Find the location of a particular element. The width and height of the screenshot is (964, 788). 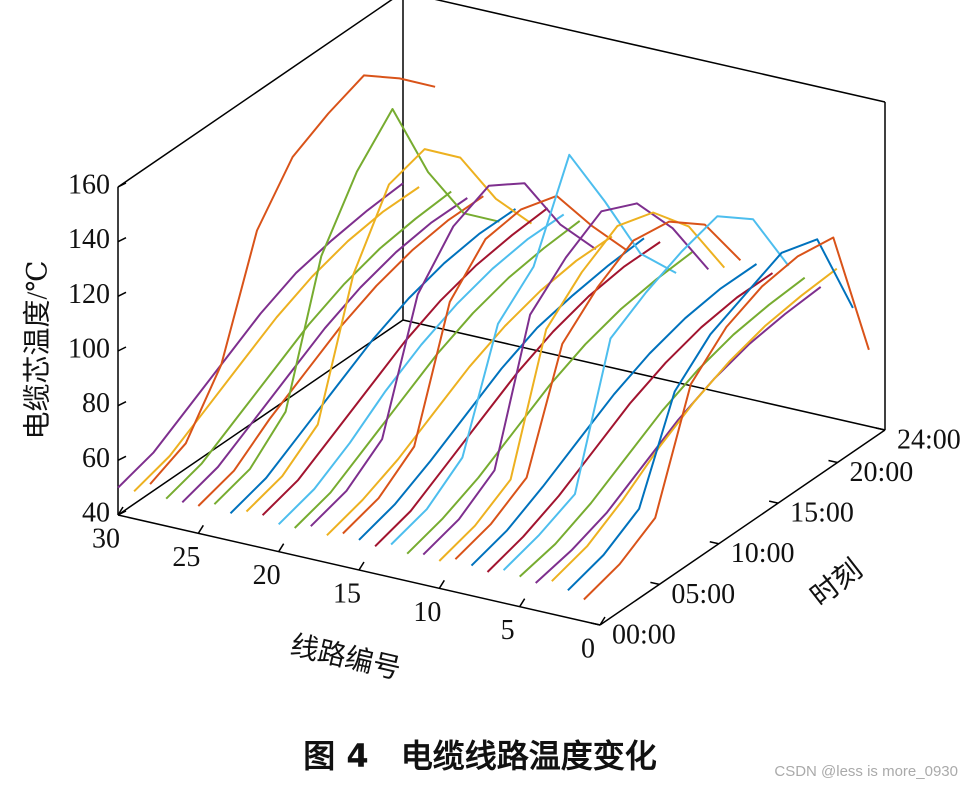

x-tick-label: 24:00 is located at coordinates (929, 439).